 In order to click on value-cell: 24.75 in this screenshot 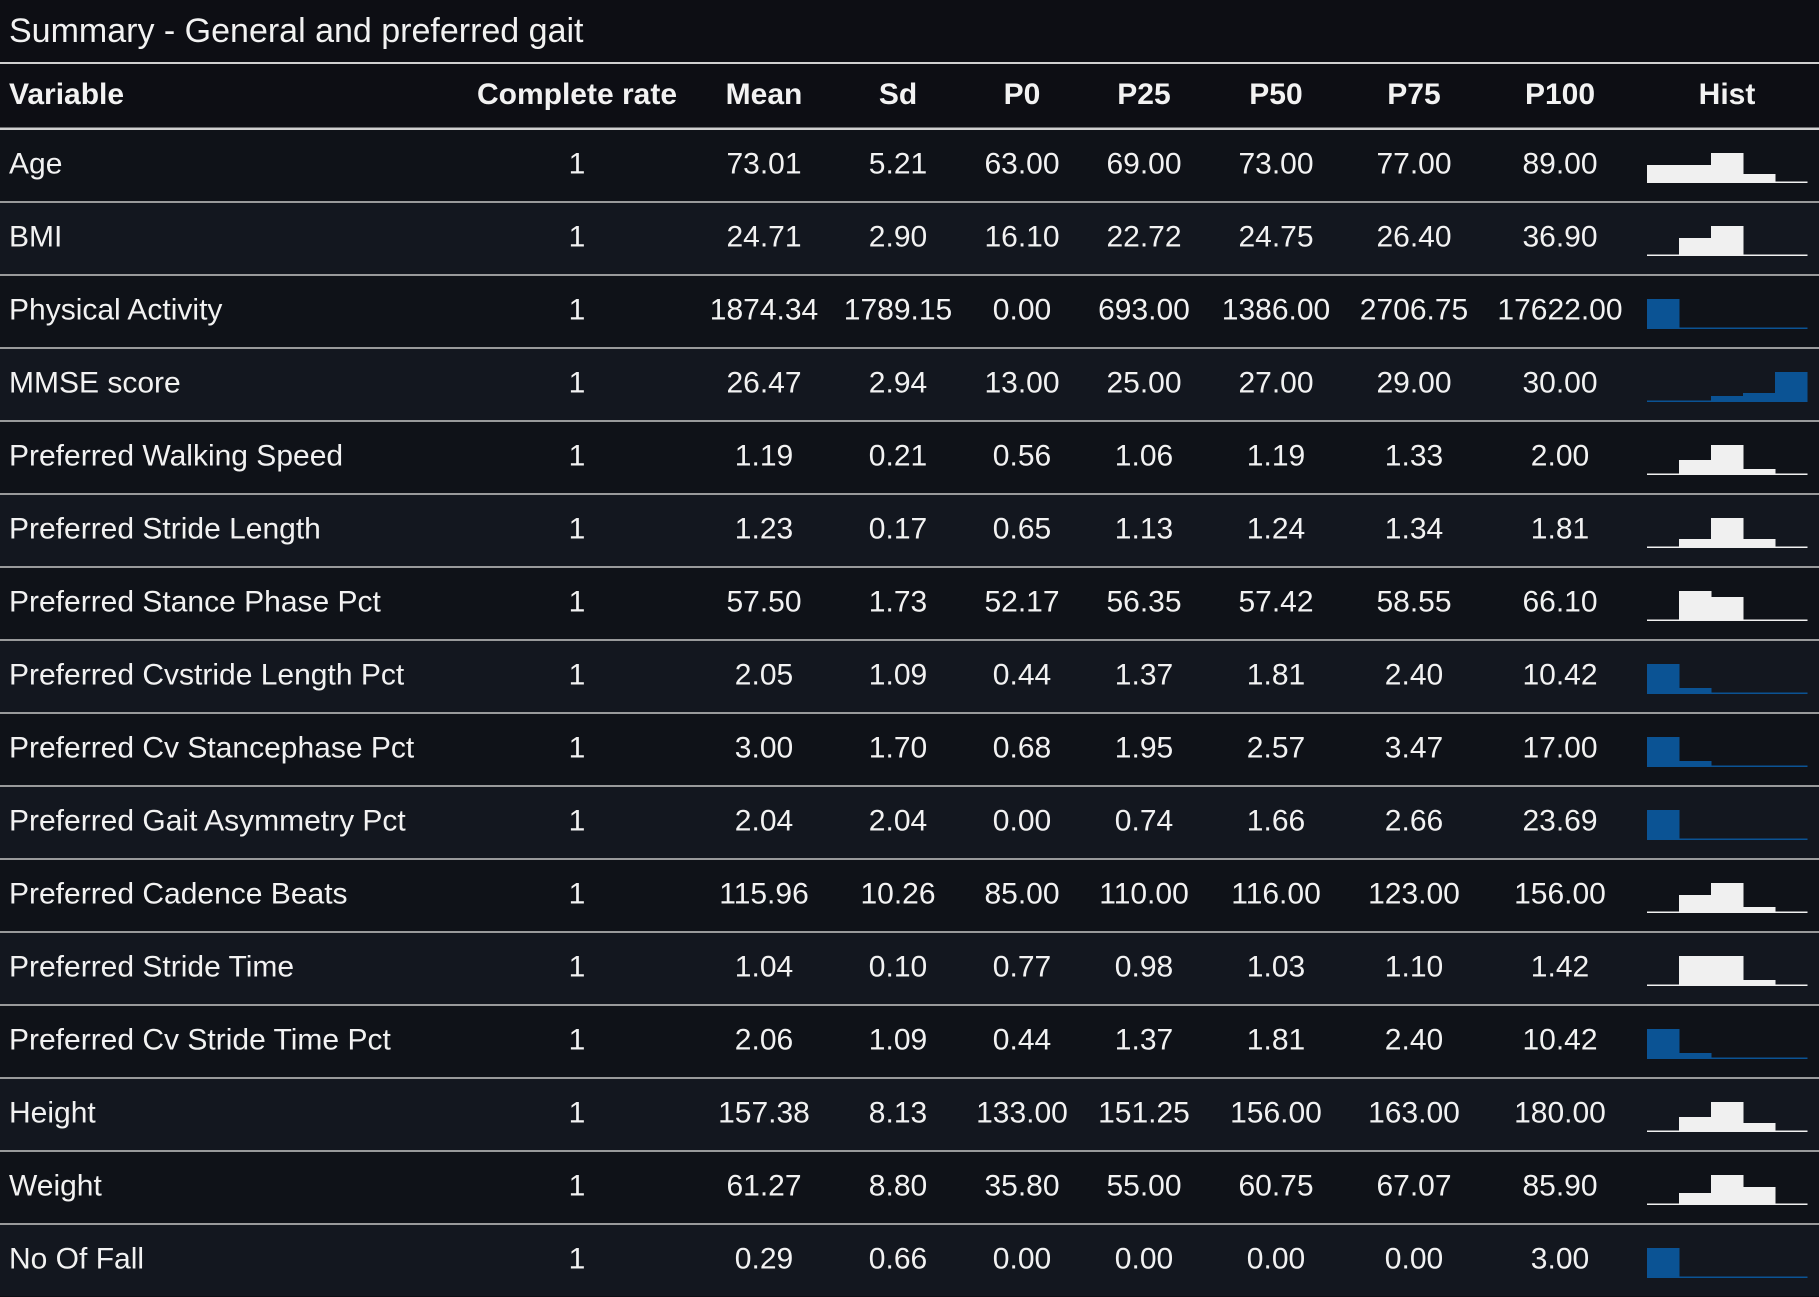, I will do `click(1275, 236)`.